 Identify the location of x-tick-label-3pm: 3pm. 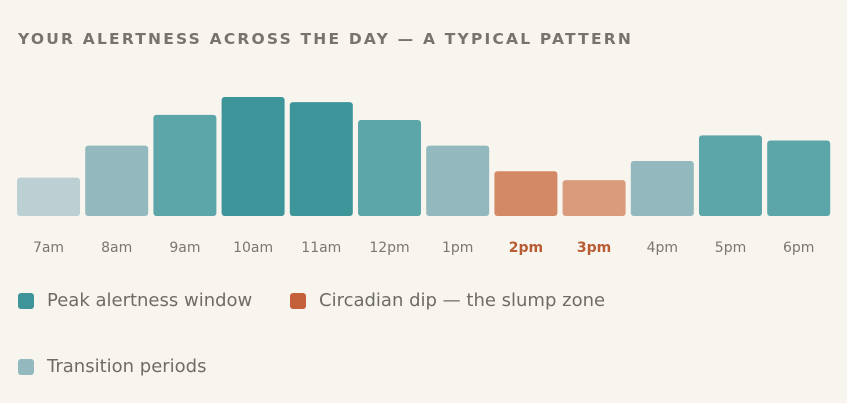
(594, 248).